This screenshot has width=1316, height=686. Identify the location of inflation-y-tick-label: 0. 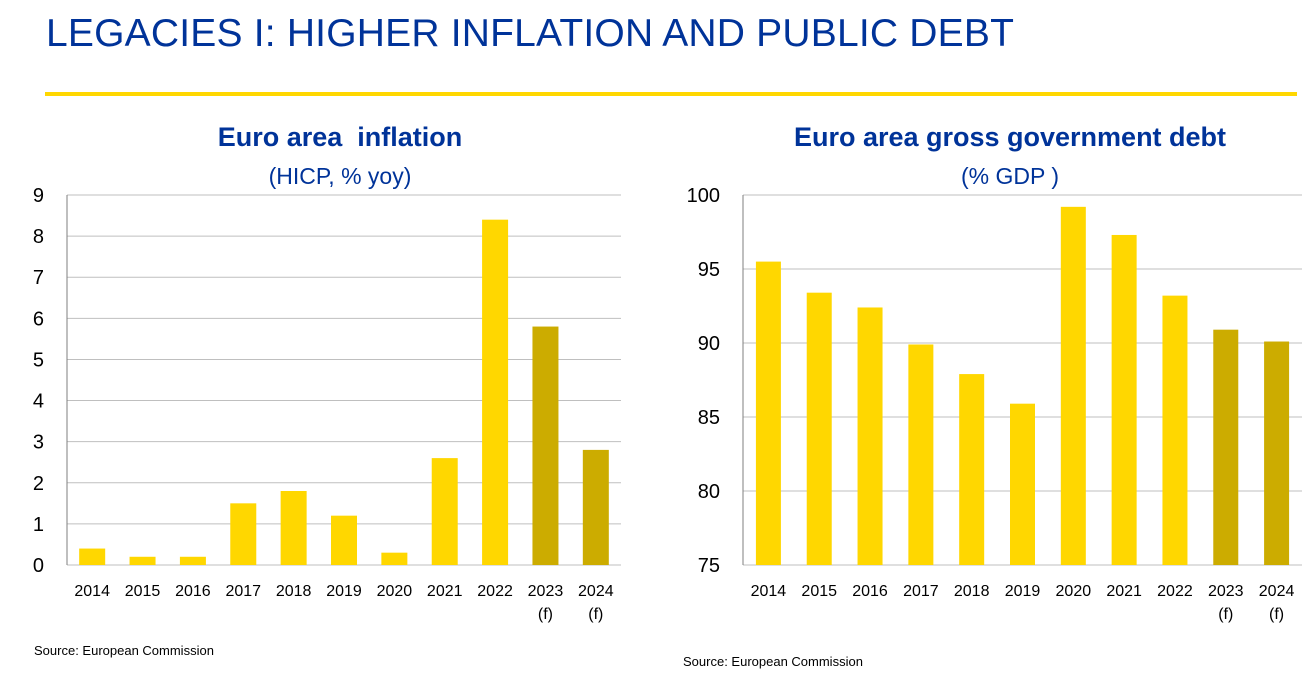
(38, 566).